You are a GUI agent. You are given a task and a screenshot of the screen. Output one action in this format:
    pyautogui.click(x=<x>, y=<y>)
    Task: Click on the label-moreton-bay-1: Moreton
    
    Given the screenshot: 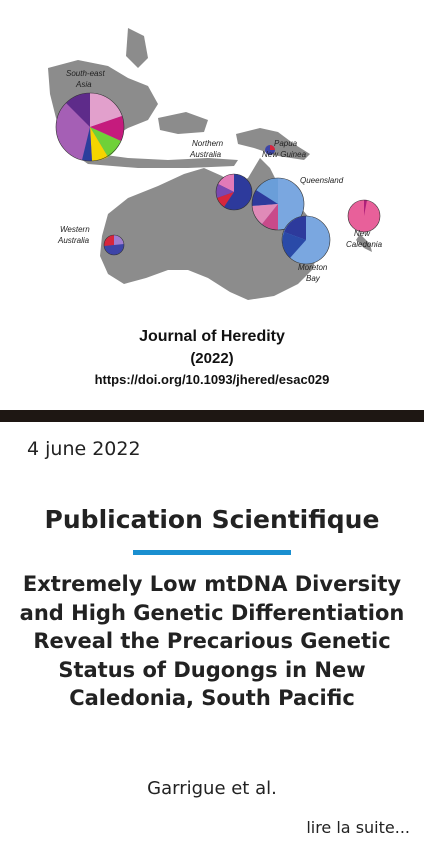 What is the action you would take?
    pyautogui.click(x=313, y=267)
    